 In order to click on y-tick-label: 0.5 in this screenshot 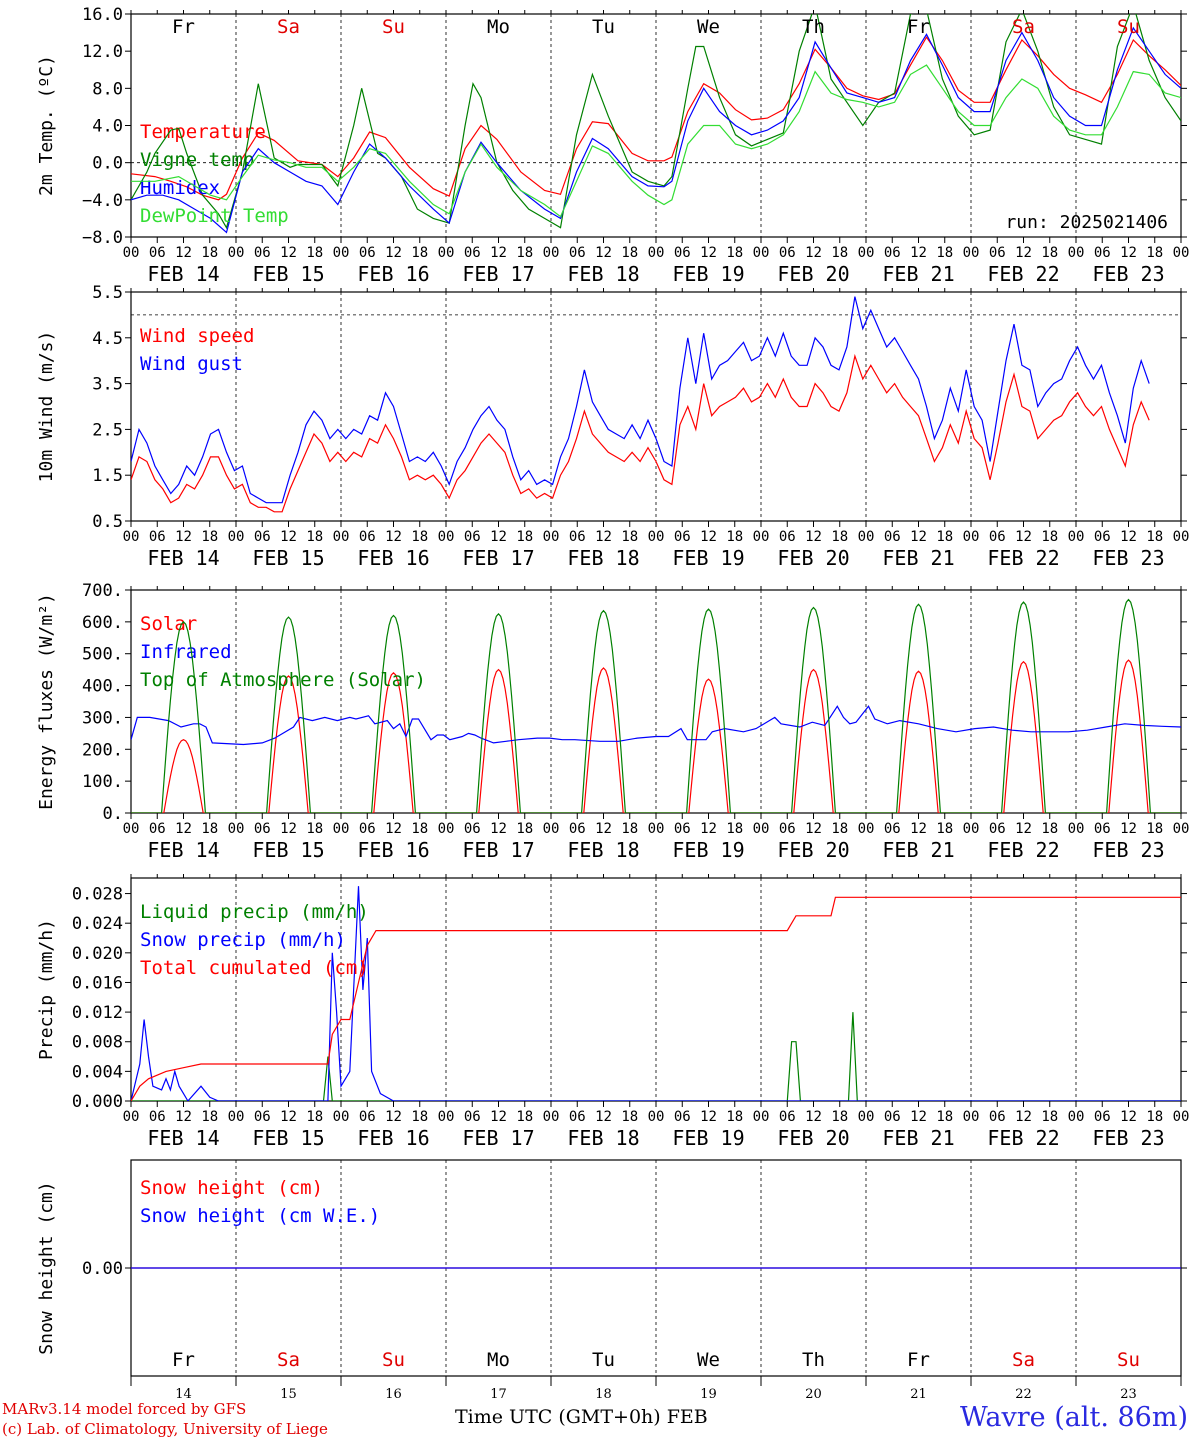, I will do `click(107, 522)`.